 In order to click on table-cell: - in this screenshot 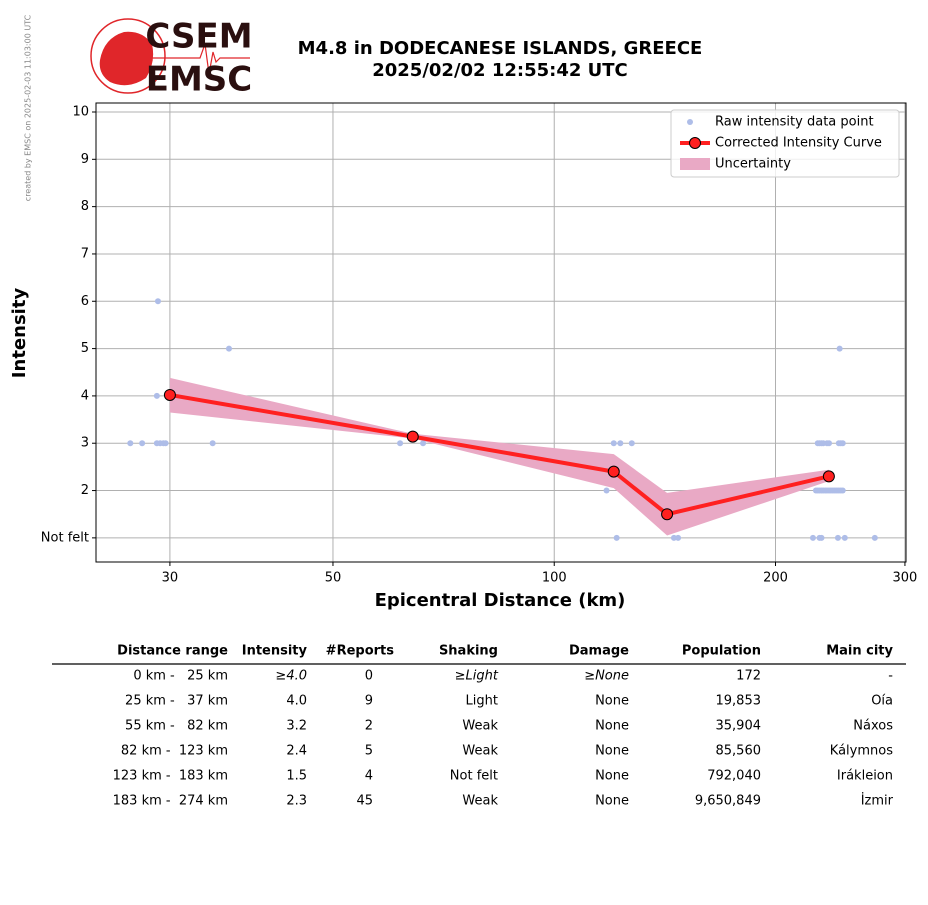, I will do `click(890, 676)`.